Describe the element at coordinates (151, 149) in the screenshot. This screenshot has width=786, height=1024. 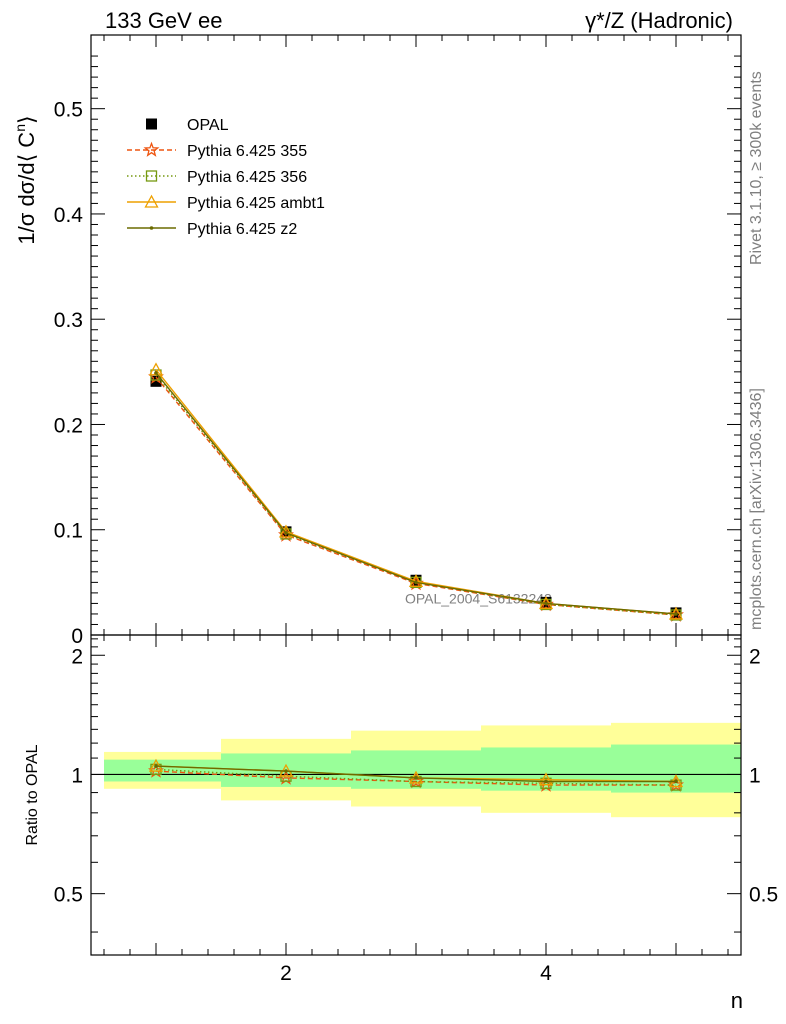
I see `legend-marker-p355` at that location.